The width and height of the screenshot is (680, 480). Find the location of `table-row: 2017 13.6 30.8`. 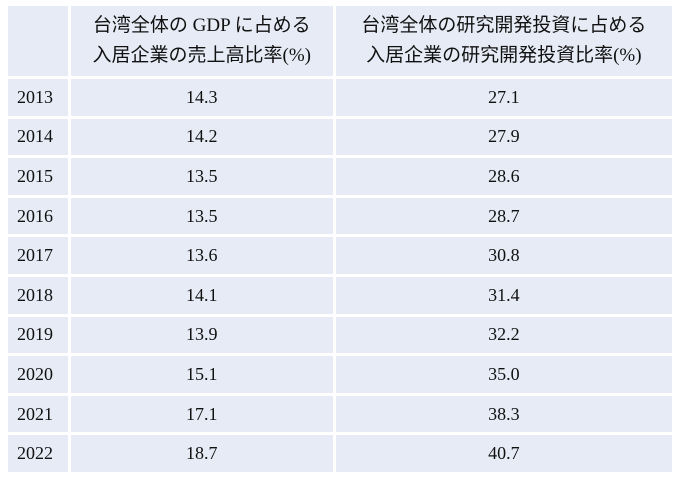

table-row: 2017 13.6 30.8 is located at coordinates (340, 255).